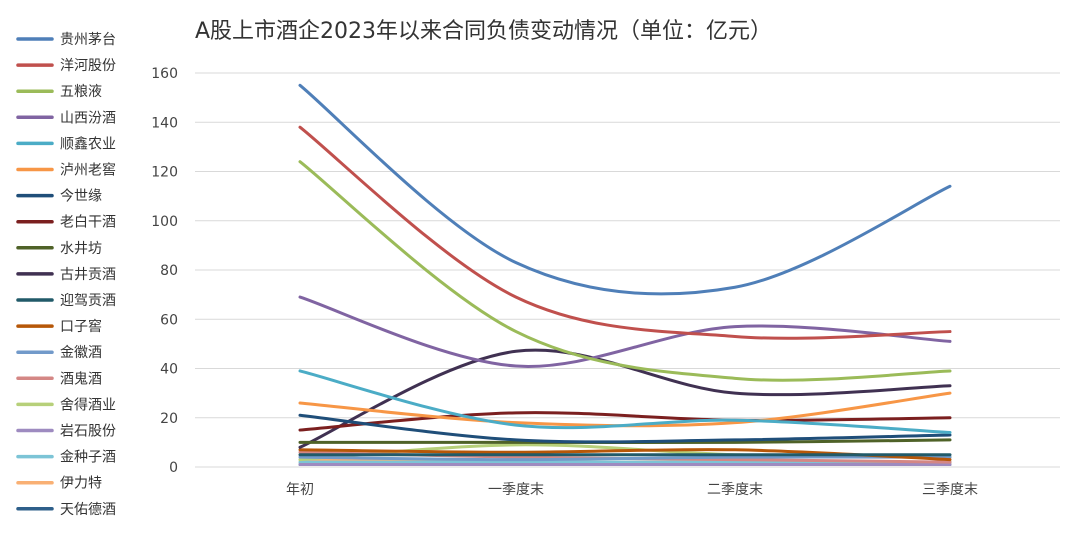 Image resolution: width=1080 pixels, height=535 pixels. I want to click on chart-title: A股上市酒企2023年以来合同负债变动情况（单位：亿元）, so click(483, 31).